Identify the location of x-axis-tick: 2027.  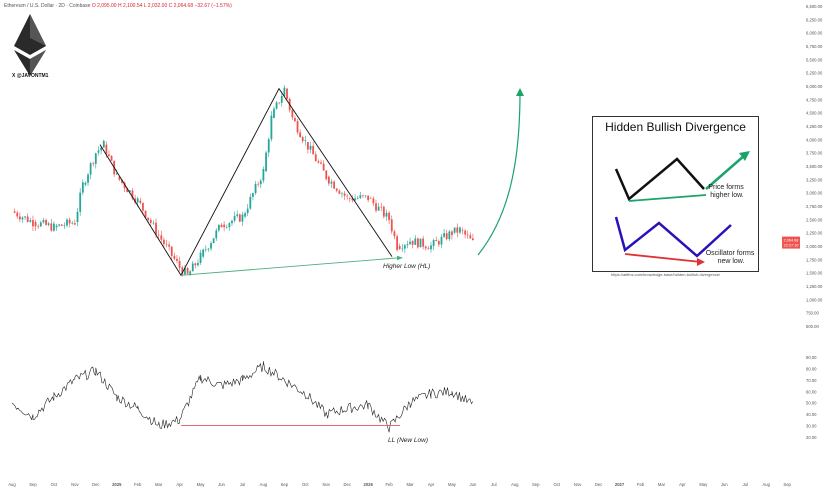
(620, 484).